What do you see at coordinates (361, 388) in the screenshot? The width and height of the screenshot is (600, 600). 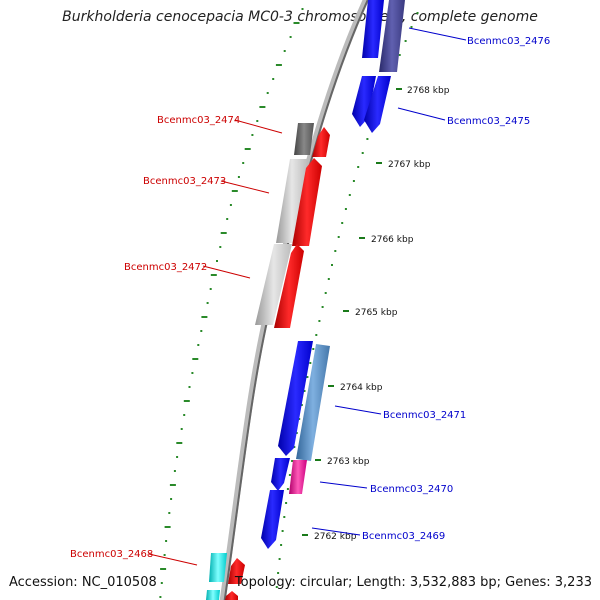 I see `tick-label: 2764 kbp` at bounding box center [361, 388].